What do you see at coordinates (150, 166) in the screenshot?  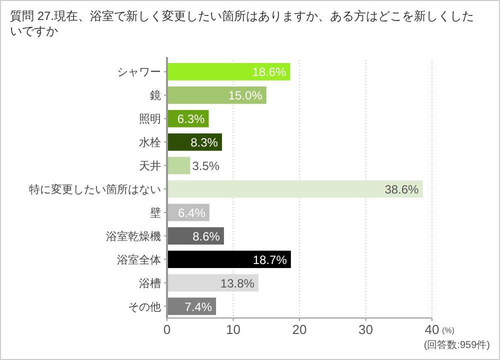 I see `y-tick-label: 天井` at bounding box center [150, 166].